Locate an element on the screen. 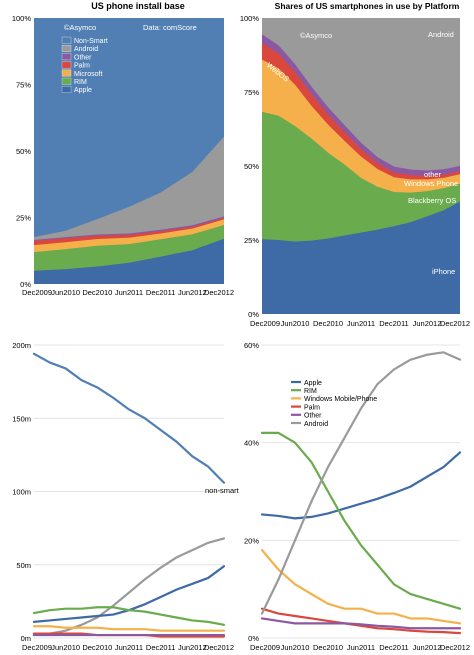 Image resolution: width=474 pixels, height=655 pixels. platform-share-x-tick-label: Jun2010 is located at coordinates (295, 323).